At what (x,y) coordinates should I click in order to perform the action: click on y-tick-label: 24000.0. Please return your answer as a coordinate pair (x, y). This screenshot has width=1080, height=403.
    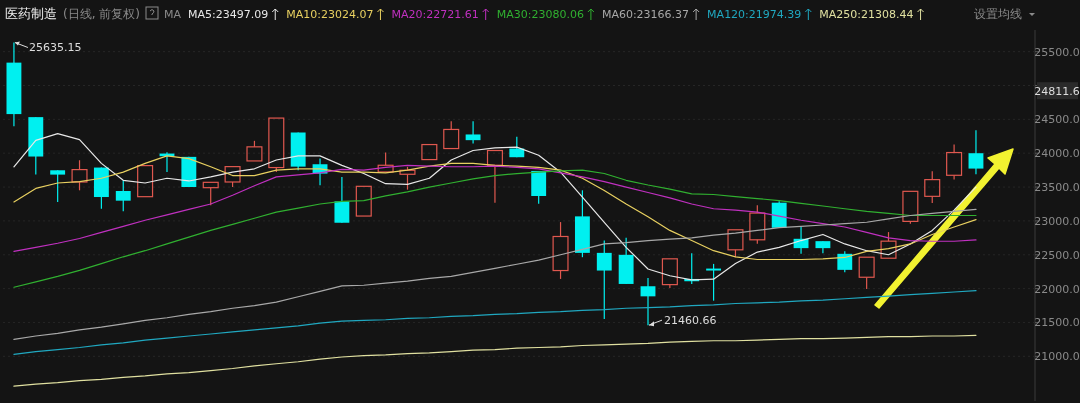
    Looking at the image, I should click on (1057, 154).